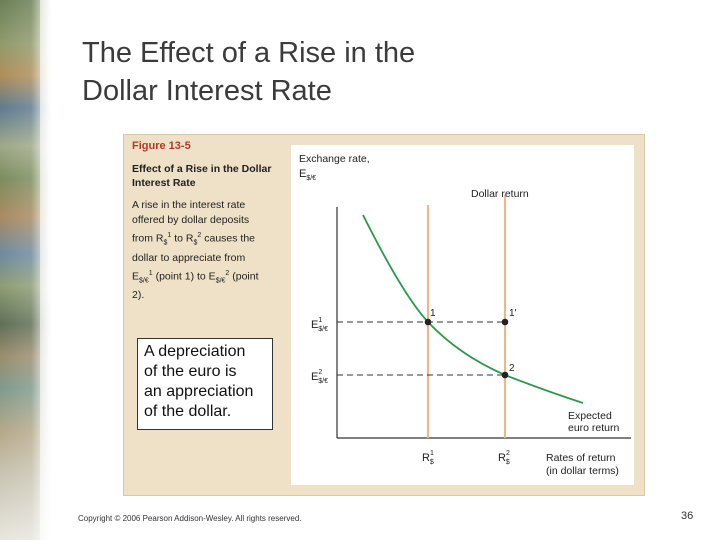  Describe the element at coordinates (199, 391) in the screenshot. I see `callout-line3: an appreciation` at that location.